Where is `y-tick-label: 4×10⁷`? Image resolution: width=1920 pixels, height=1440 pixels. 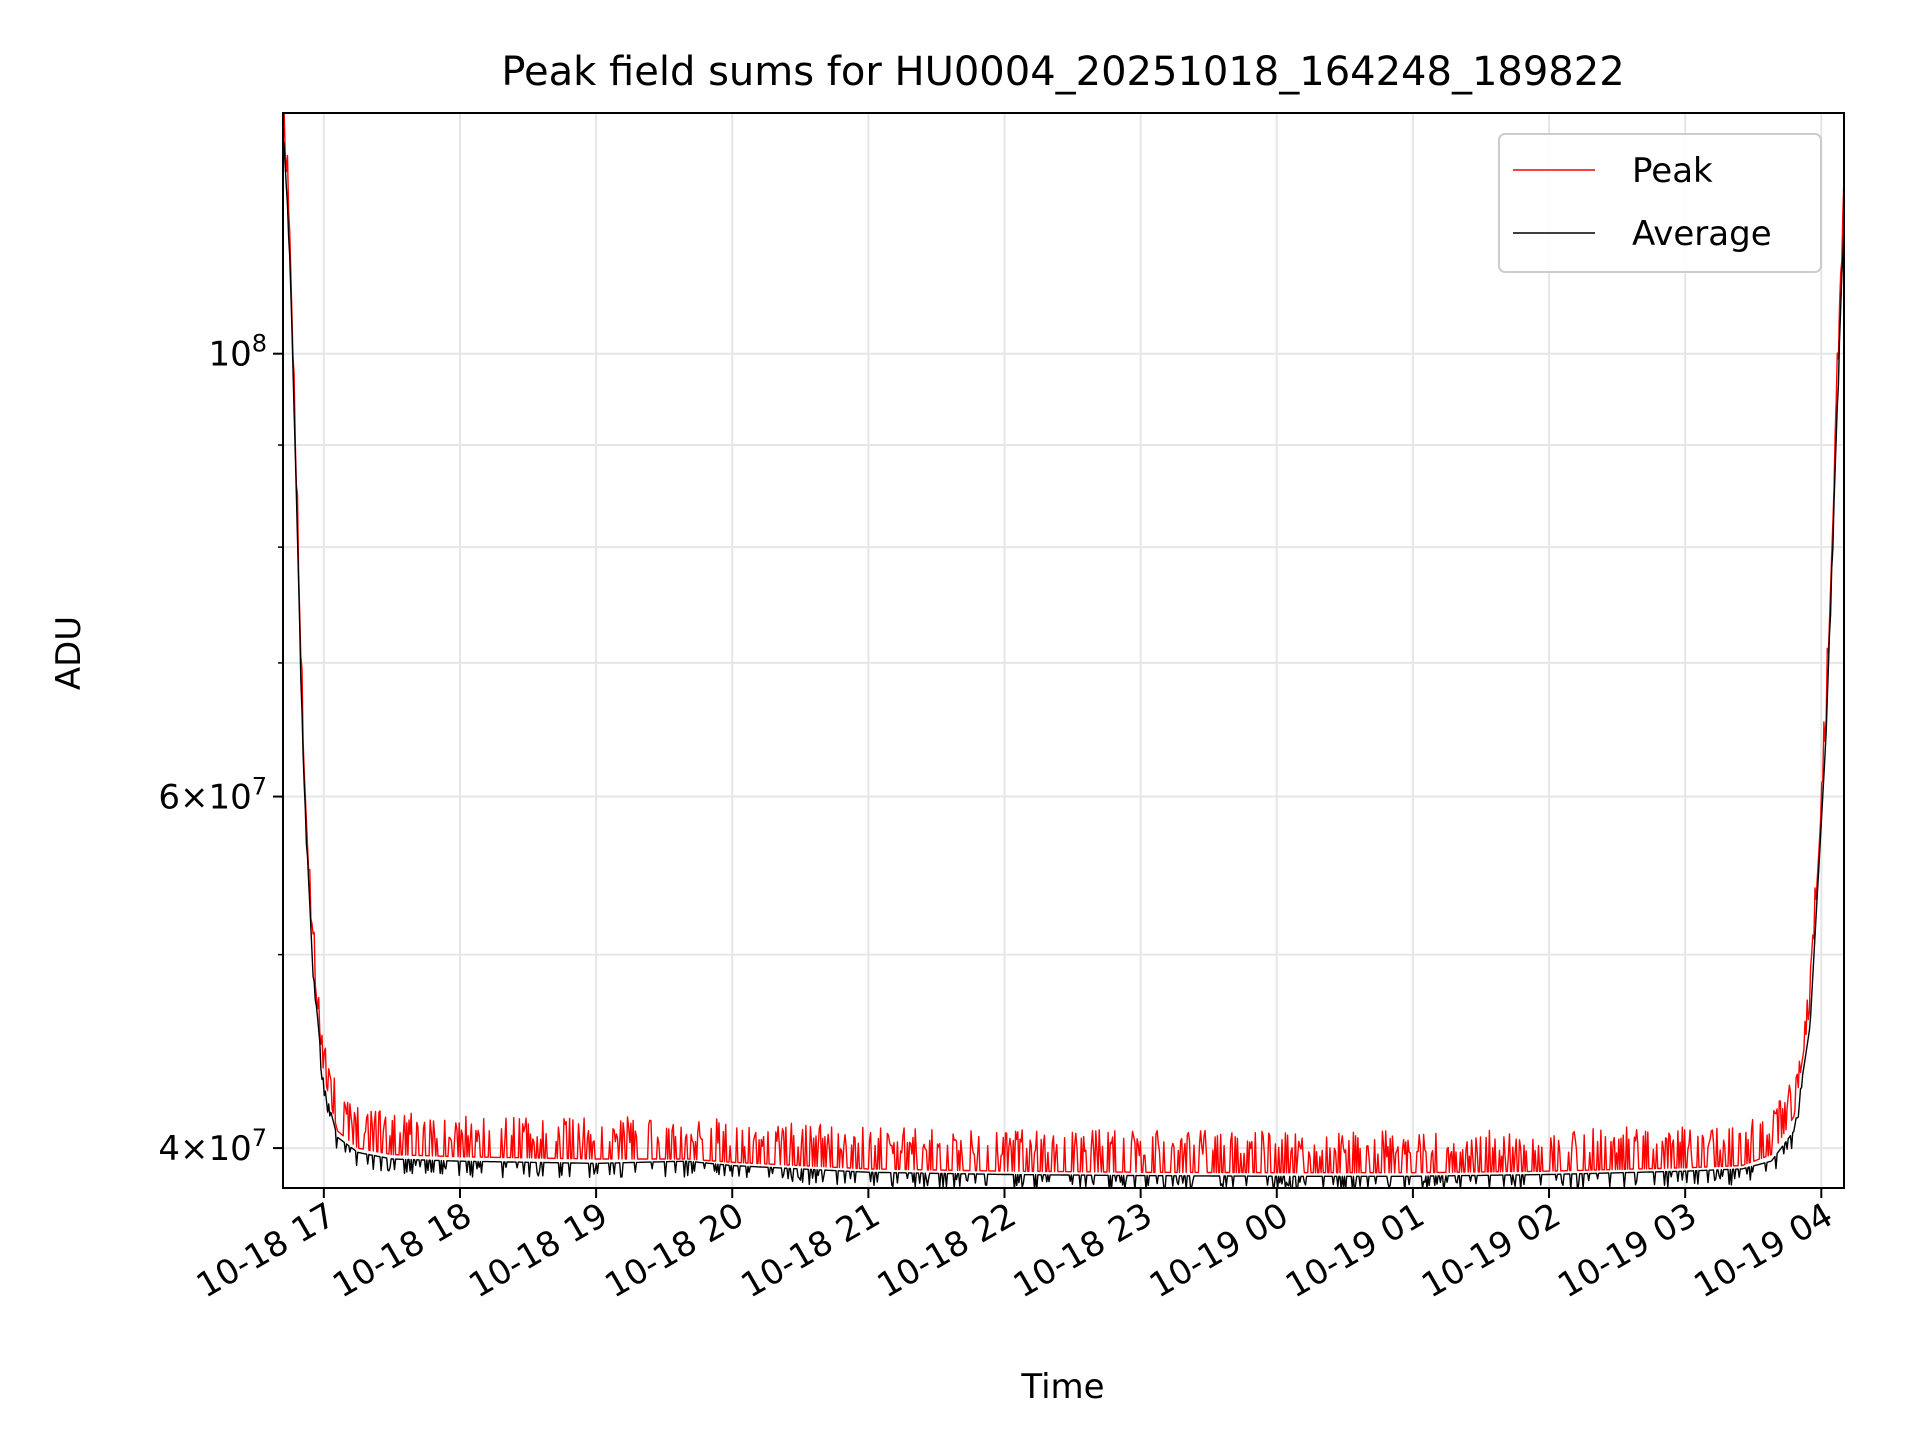 y-tick-label: 4×10⁷ is located at coordinates (212, 1146).